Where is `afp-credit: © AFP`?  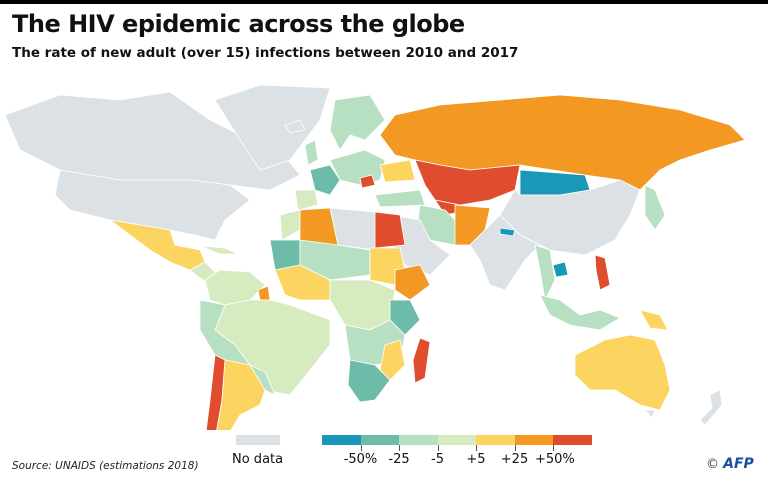 afp-credit: © AFP is located at coordinates (730, 464).